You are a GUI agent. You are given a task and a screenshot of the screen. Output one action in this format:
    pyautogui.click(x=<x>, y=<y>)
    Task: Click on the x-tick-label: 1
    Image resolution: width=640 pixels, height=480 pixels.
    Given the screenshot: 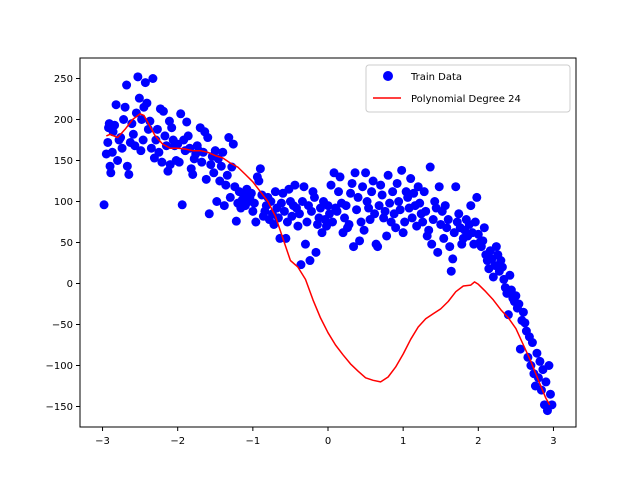 What is the action you would take?
    pyautogui.click(x=403, y=441)
    